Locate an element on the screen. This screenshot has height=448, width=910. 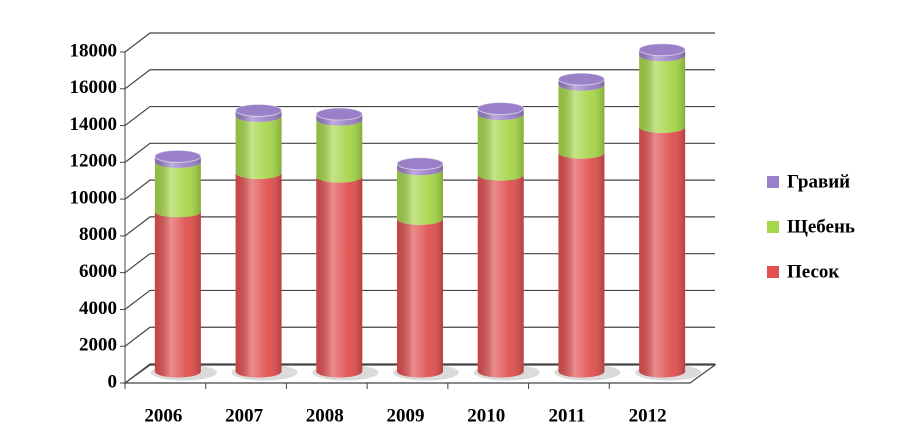
x-tick-label: 2011 is located at coordinates (566, 415).